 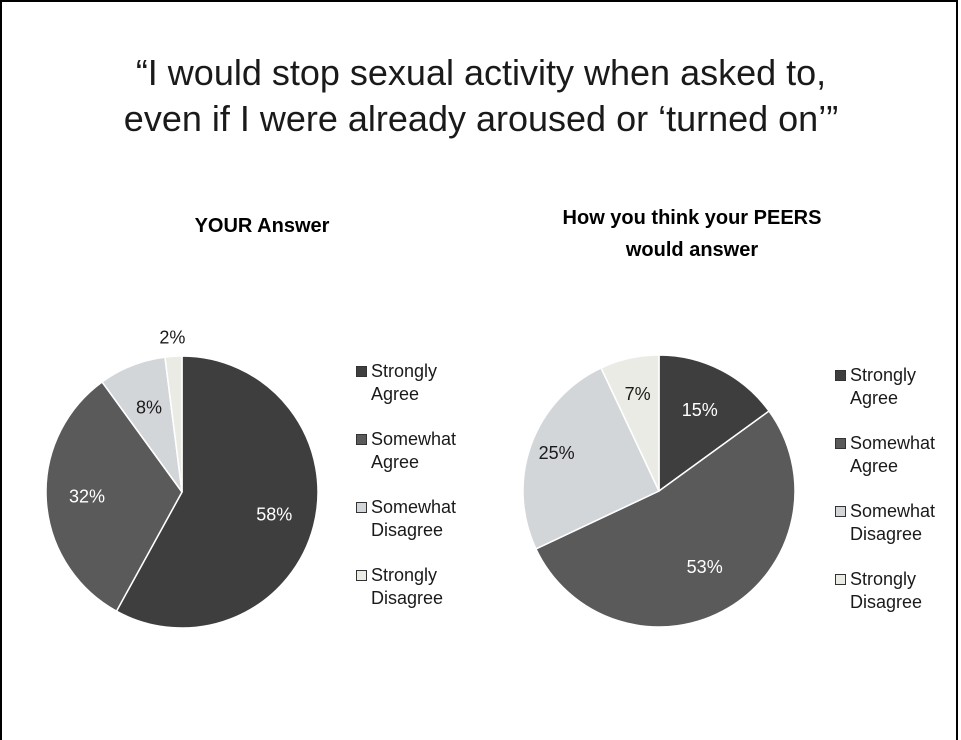 I want to click on pie-slice-somewhat-disagree, so click(x=591, y=458).